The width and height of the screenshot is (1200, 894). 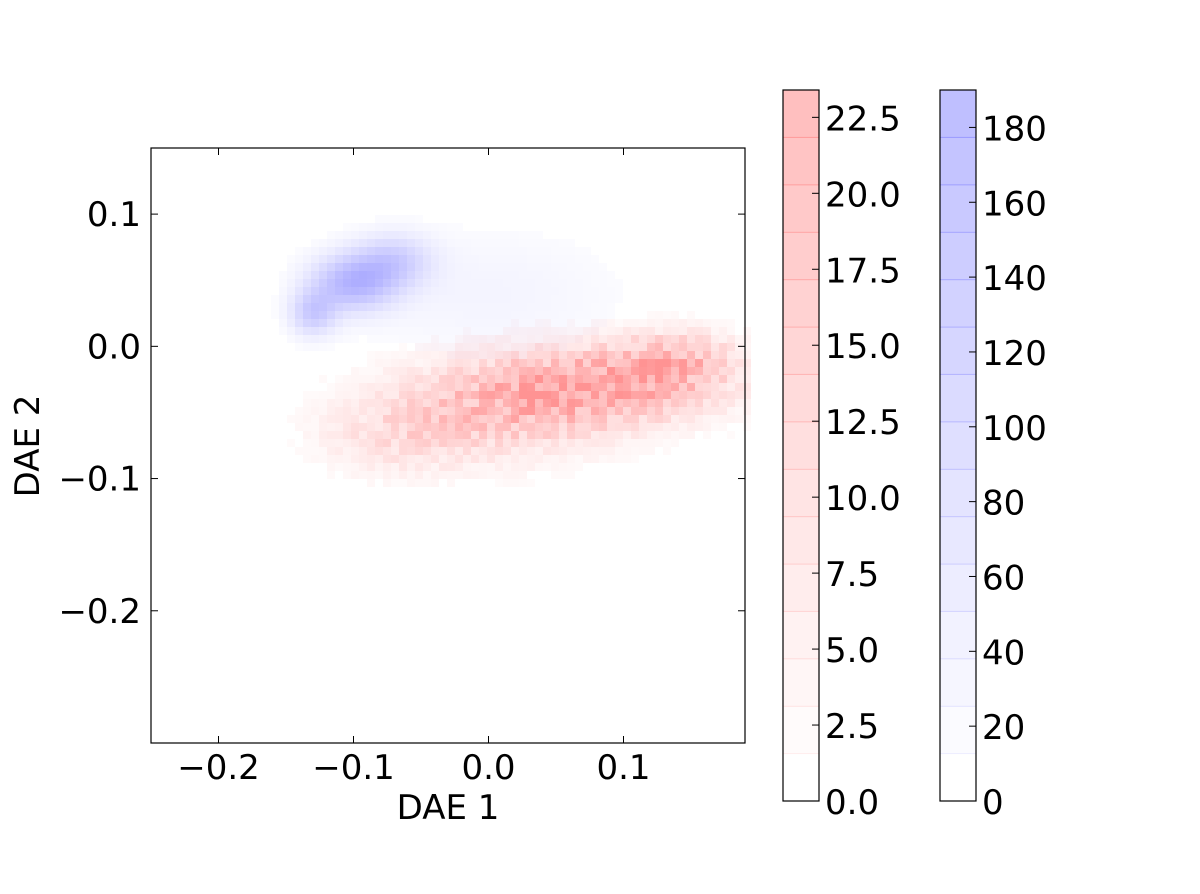 What do you see at coordinates (863, 347) in the screenshot?
I see `colorbar-tick-label: 15.0` at bounding box center [863, 347].